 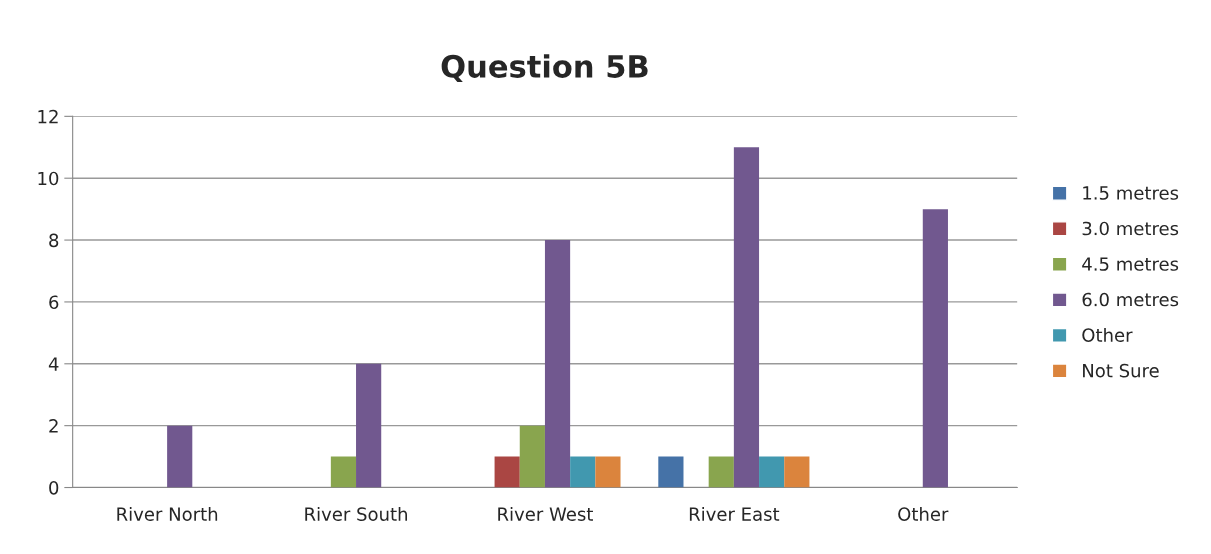 What do you see at coordinates (356, 513) in the screenshot?
I see `x-tick-label: River South` at bounding box center [356, 513].